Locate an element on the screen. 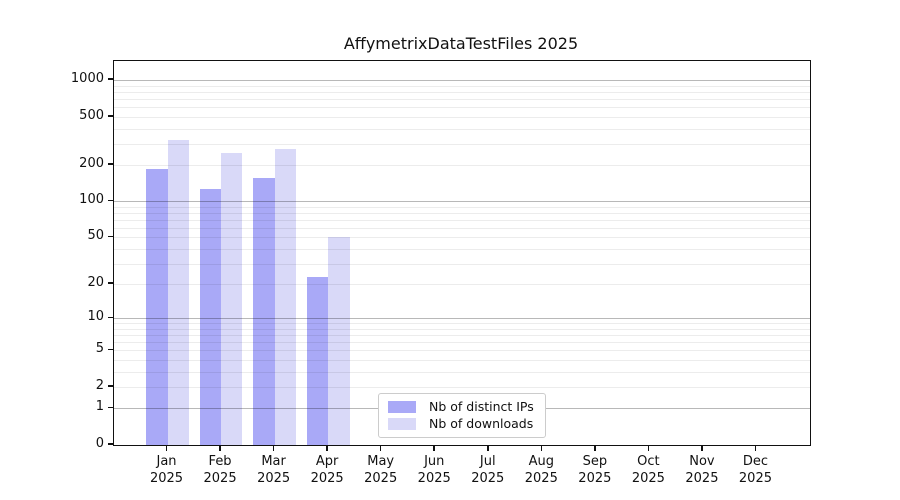 This screenshot has width=900, height=500. x-tick-label-feb: Feb 2025 is located at coordinates (220, 470).